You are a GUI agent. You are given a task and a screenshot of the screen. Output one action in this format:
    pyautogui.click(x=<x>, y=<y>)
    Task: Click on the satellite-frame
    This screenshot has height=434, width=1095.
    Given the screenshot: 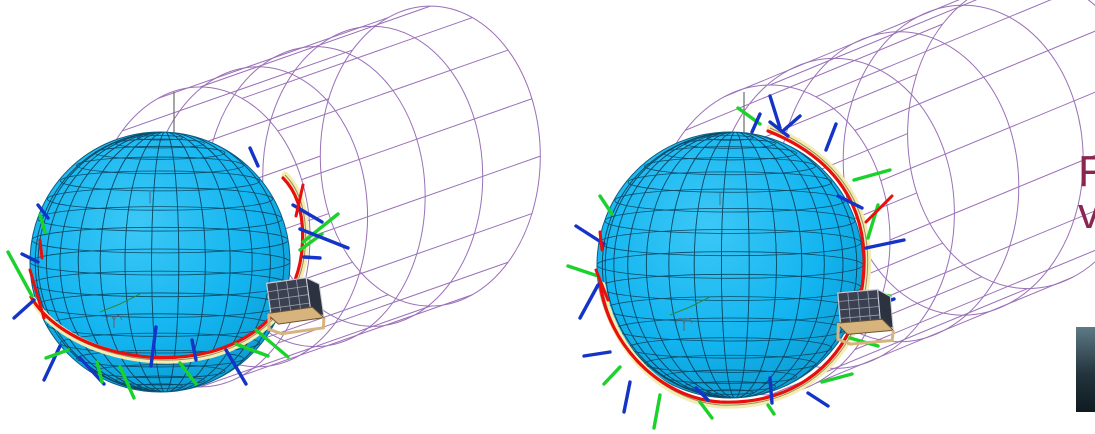 What is the action you would take?
    pyautogui.click(x=865, y=326)
    